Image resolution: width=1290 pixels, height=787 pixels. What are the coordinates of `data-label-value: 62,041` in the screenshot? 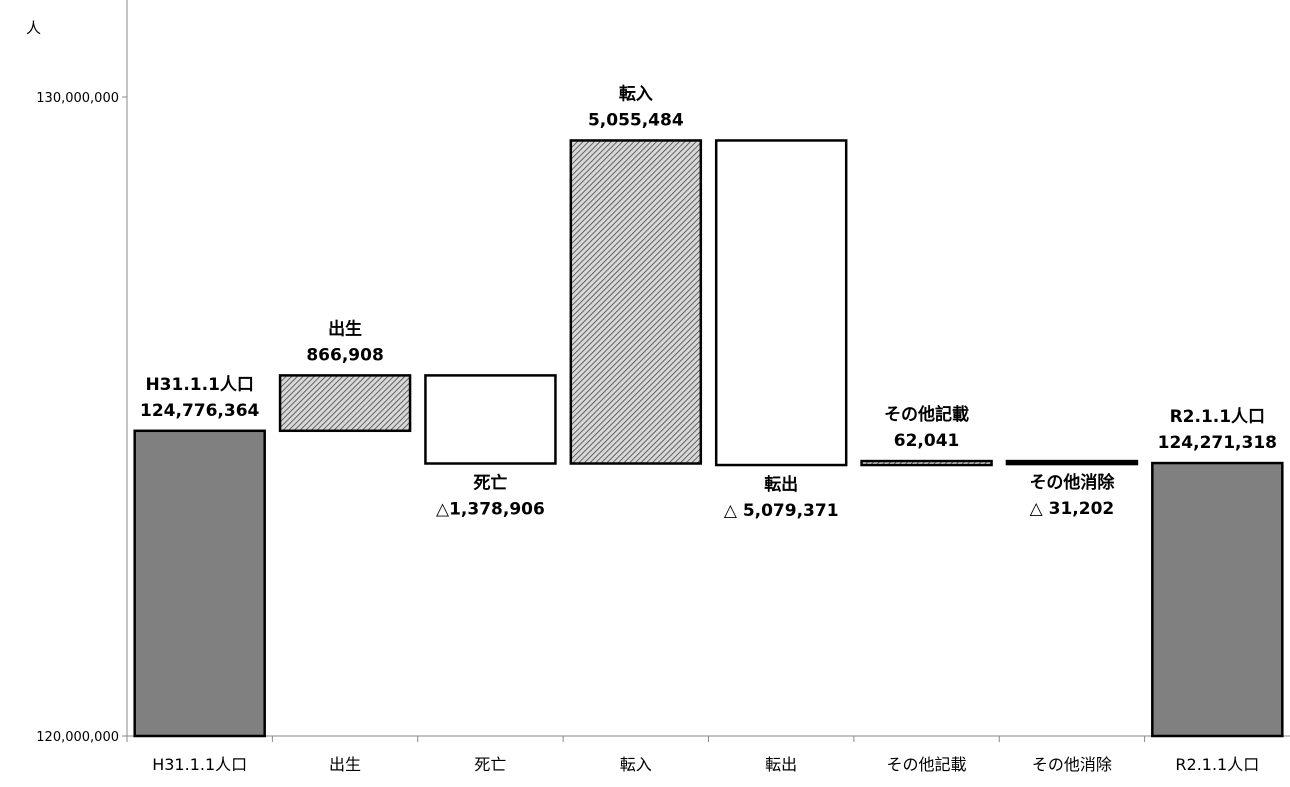 It's located at (927, 441).